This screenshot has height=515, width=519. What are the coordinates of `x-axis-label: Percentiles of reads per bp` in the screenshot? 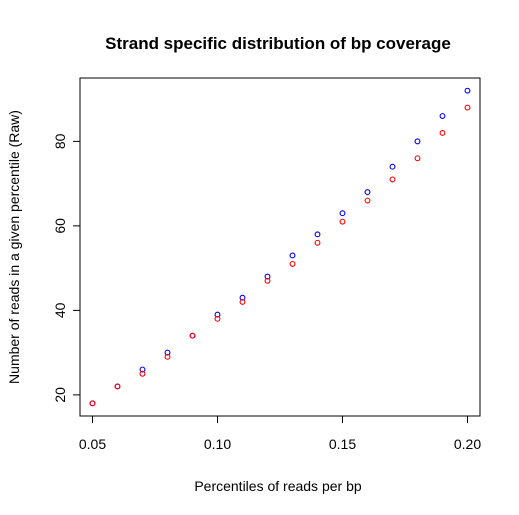 It's located at (278, 486).